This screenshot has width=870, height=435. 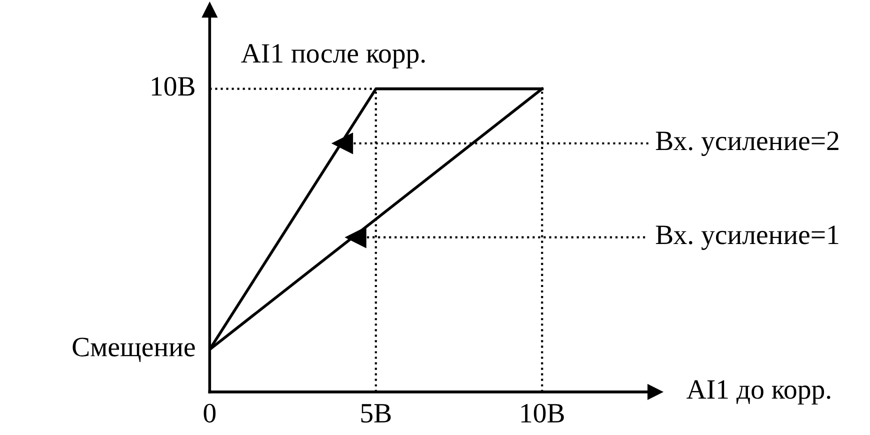 What do you see at coordinates (210, 413) in the screenshot?
I see `x-tick-label: 0` at bounding box center [210, 413].